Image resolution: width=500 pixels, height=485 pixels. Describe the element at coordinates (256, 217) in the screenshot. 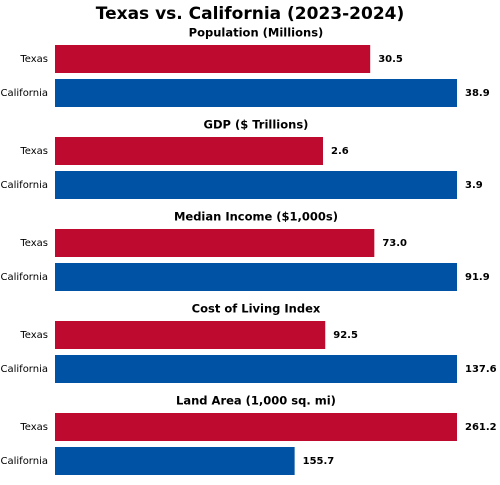

I see `panel-title: Median Income ($1,000s)` at that location.